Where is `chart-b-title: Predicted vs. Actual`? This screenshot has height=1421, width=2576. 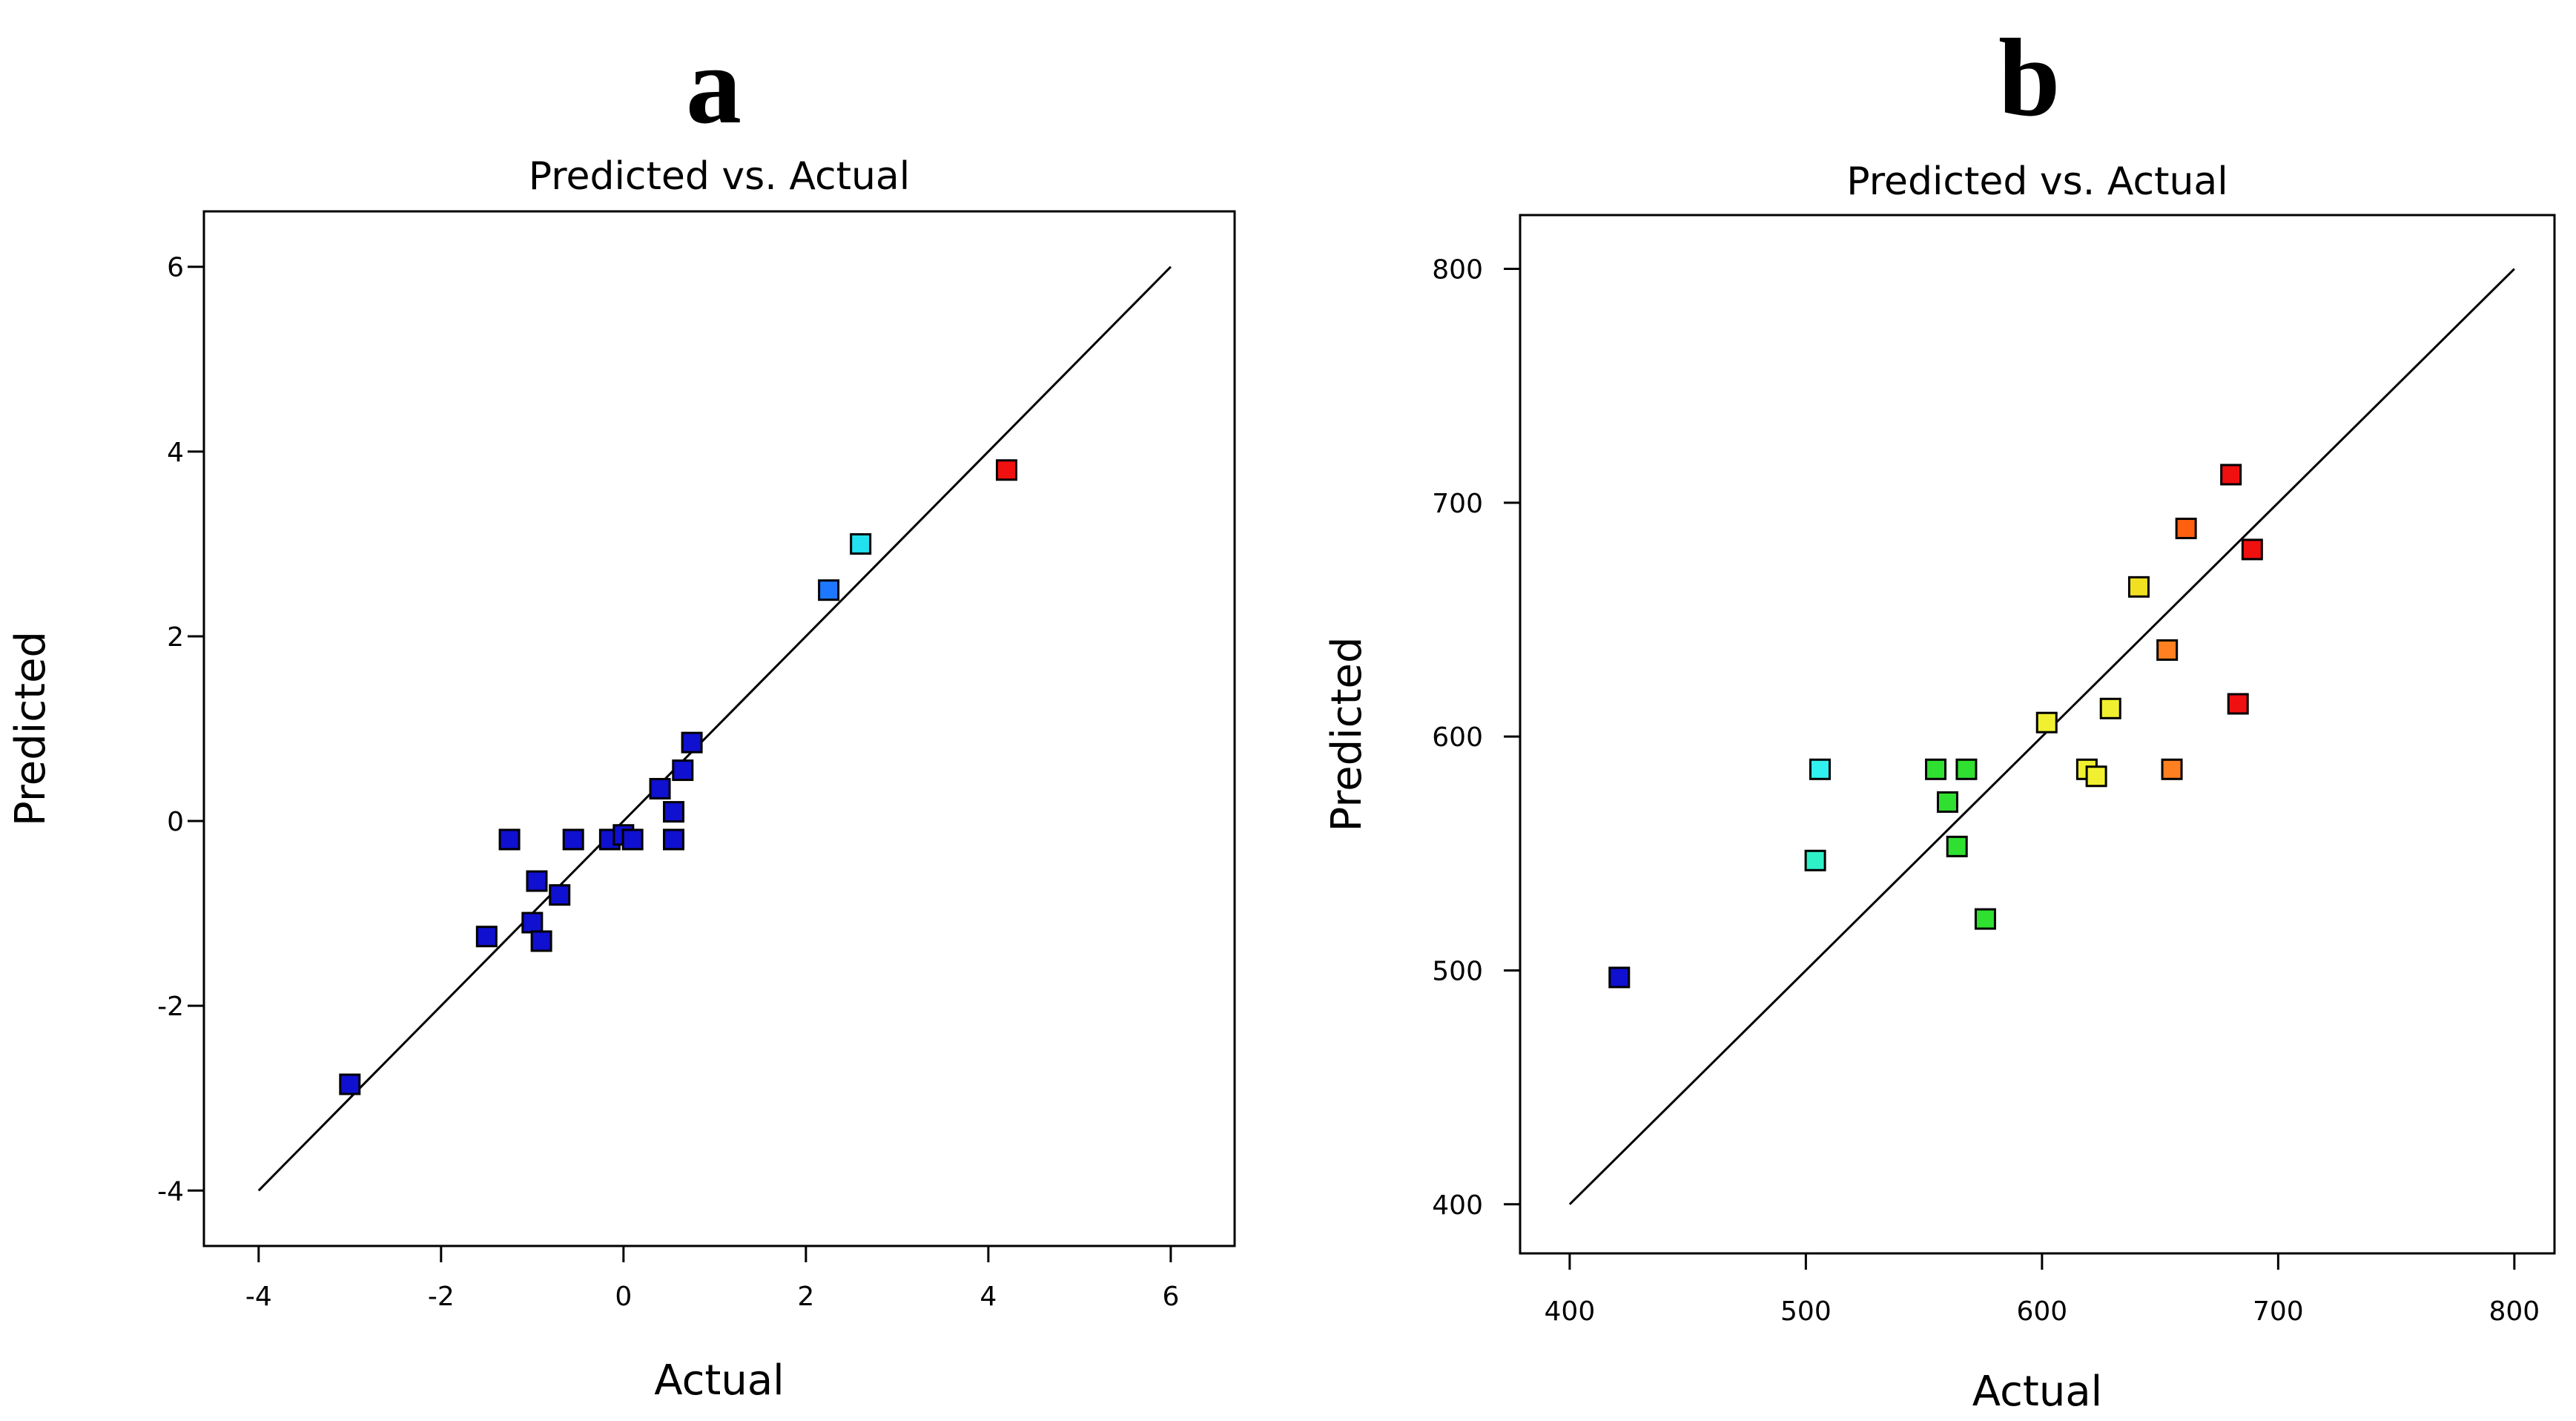
chart-b-title: Predicted vs. Actual is located at coordinates (2036, 181).